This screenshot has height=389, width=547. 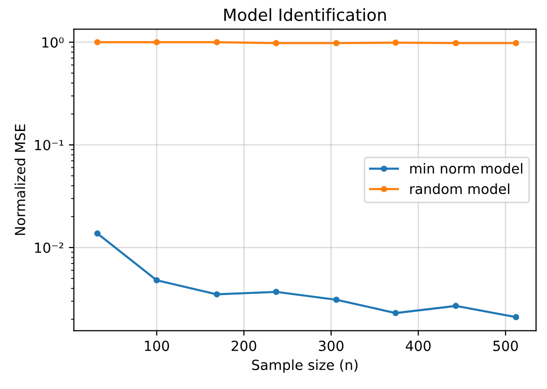 I want to click on x-tick-label: 100, so click(x=157, y=346).